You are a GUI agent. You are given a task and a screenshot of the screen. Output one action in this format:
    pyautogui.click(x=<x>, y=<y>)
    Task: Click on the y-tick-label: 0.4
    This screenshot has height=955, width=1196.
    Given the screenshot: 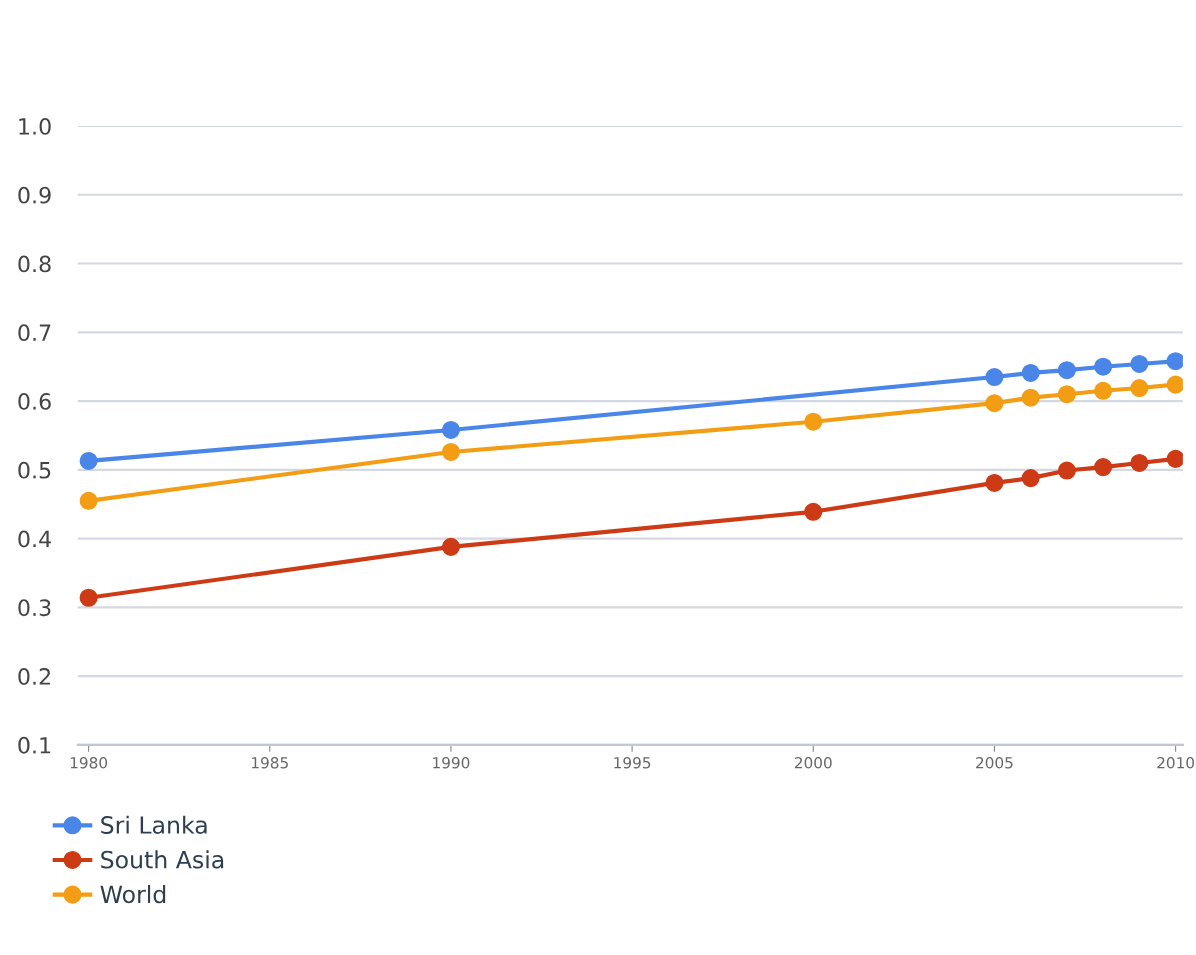 What is the action you would take?
    pyautogui.click(x=34, y=539)
    